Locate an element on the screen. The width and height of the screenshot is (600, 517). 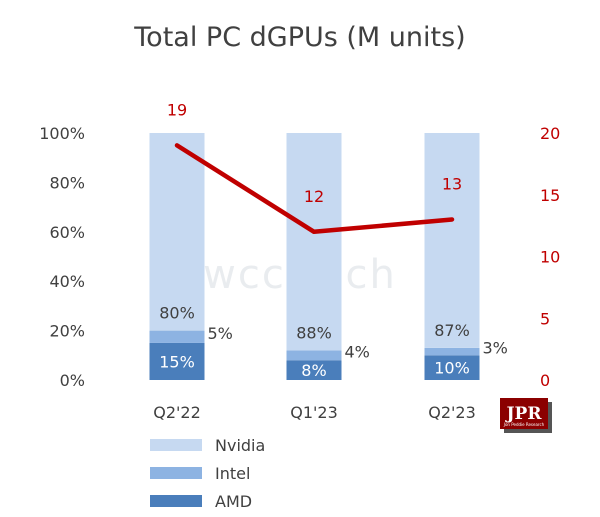
total-line-path is located at coordinates (314, 189).